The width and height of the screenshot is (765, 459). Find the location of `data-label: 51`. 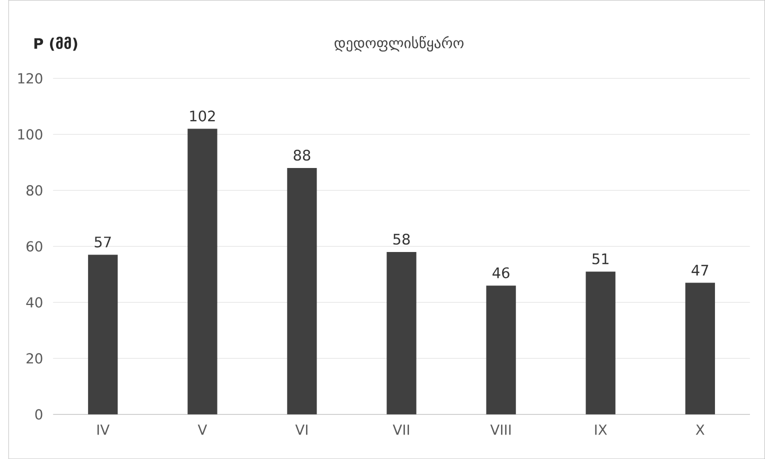

data-label: 51 is located at coordinates (600, 258).